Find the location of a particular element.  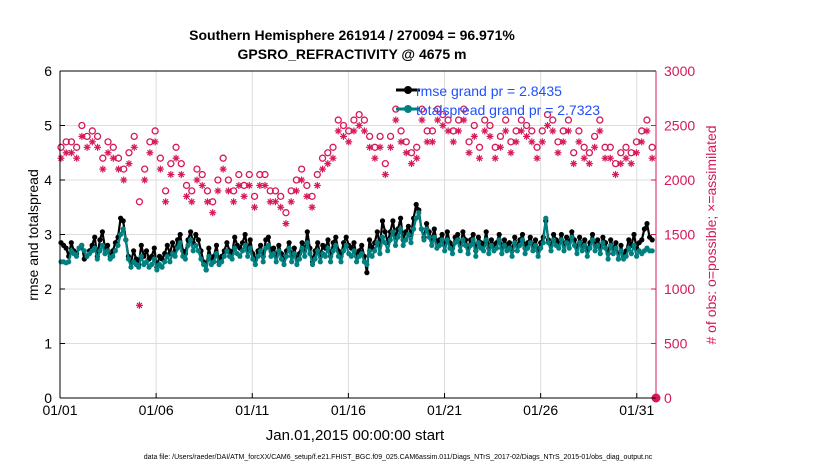

chart-title-line2: GPSRO_REFRACTIVITY @ 4675 m is located at coordinates (352, 54).